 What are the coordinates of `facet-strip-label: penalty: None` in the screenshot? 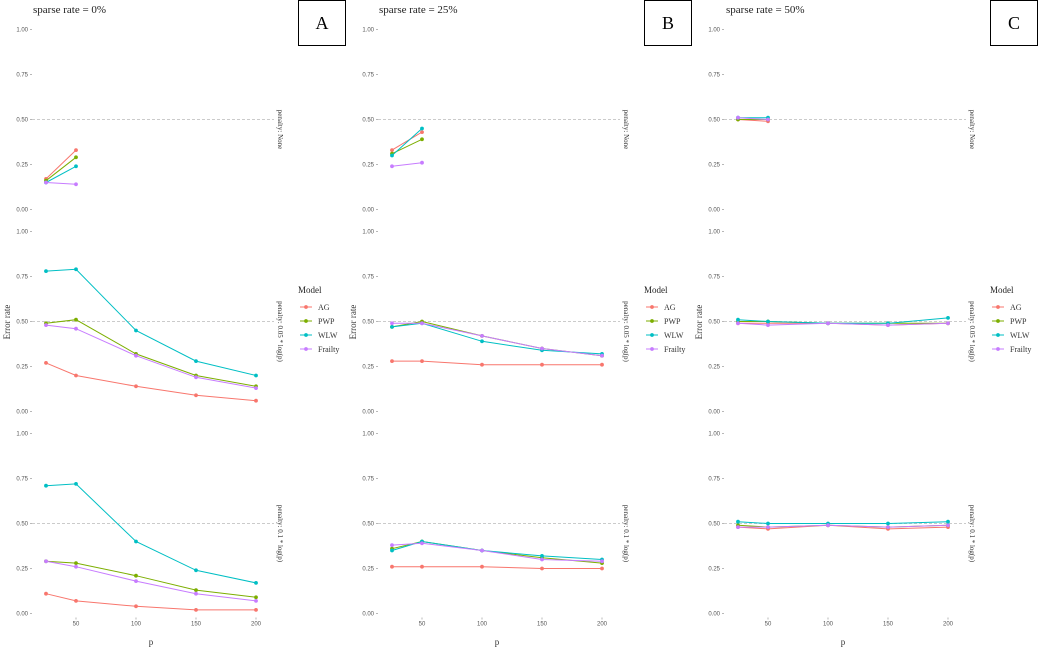 It's located at (280, 129).